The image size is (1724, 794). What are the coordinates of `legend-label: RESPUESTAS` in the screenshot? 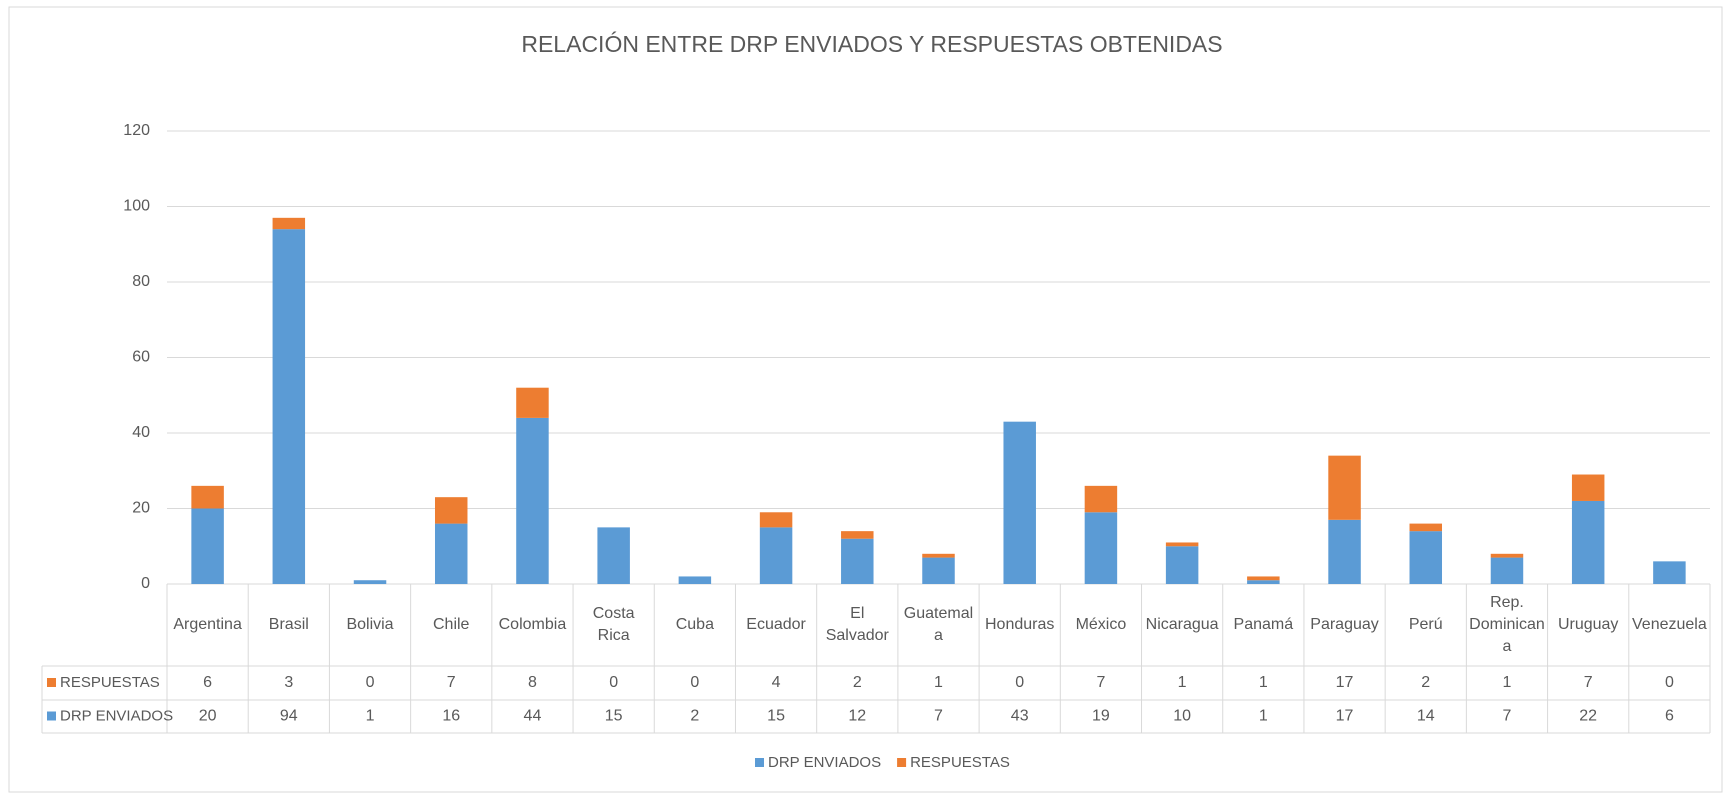 It's located at (960, 762).